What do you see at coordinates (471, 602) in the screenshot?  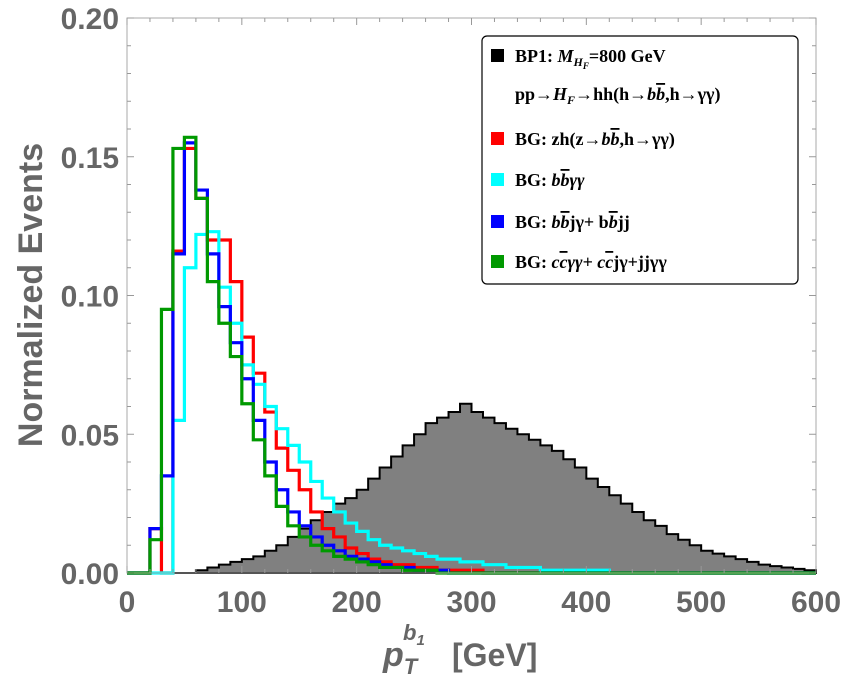 I see `x-tick-label: 300` at bounding box center [471, 602].